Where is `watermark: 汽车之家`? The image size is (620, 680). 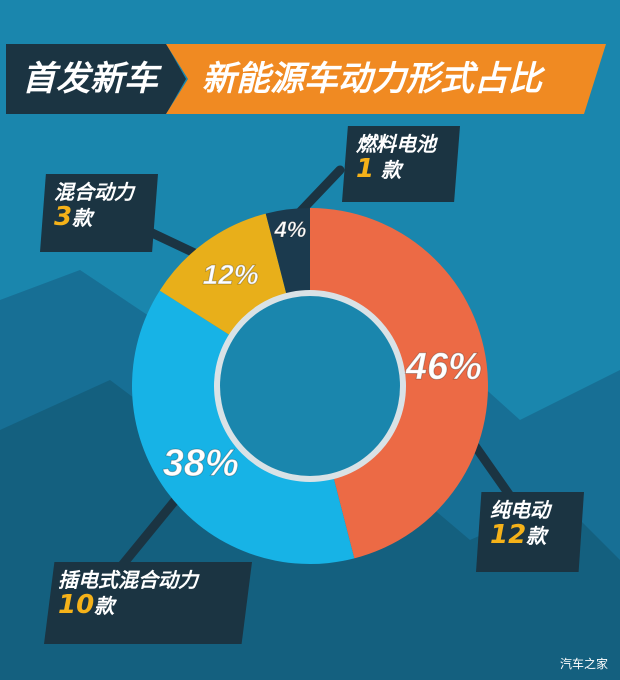
watermark: 汽车之家 is located at coordinates (583, 664).